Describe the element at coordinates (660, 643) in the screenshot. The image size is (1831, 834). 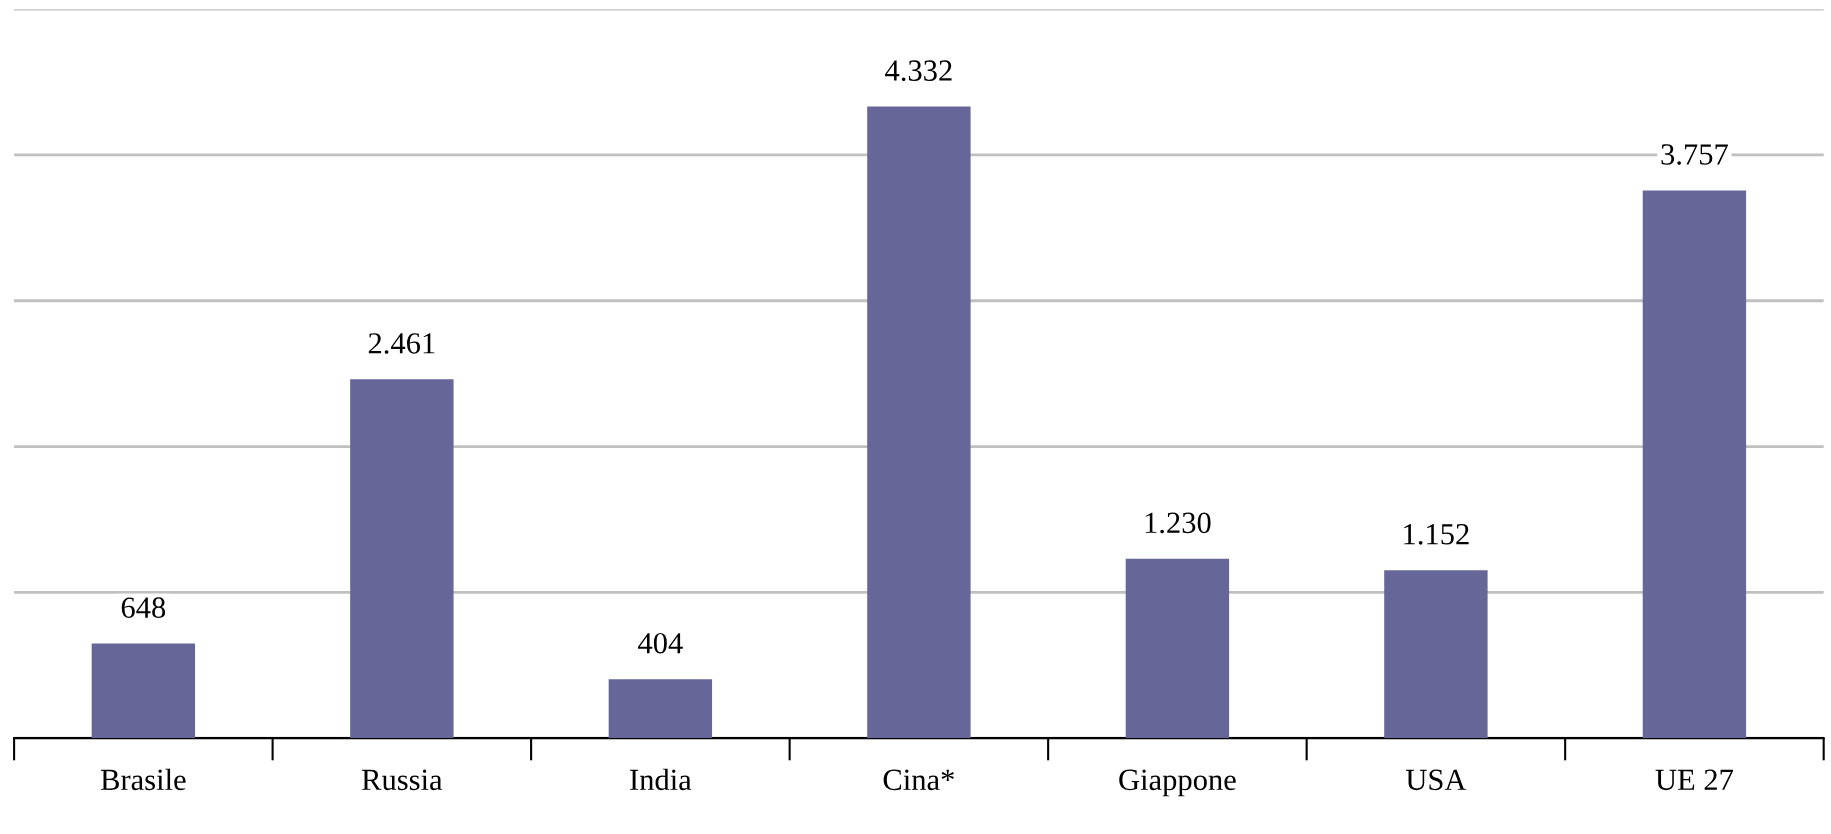
I see `data-label: 404` at that location.